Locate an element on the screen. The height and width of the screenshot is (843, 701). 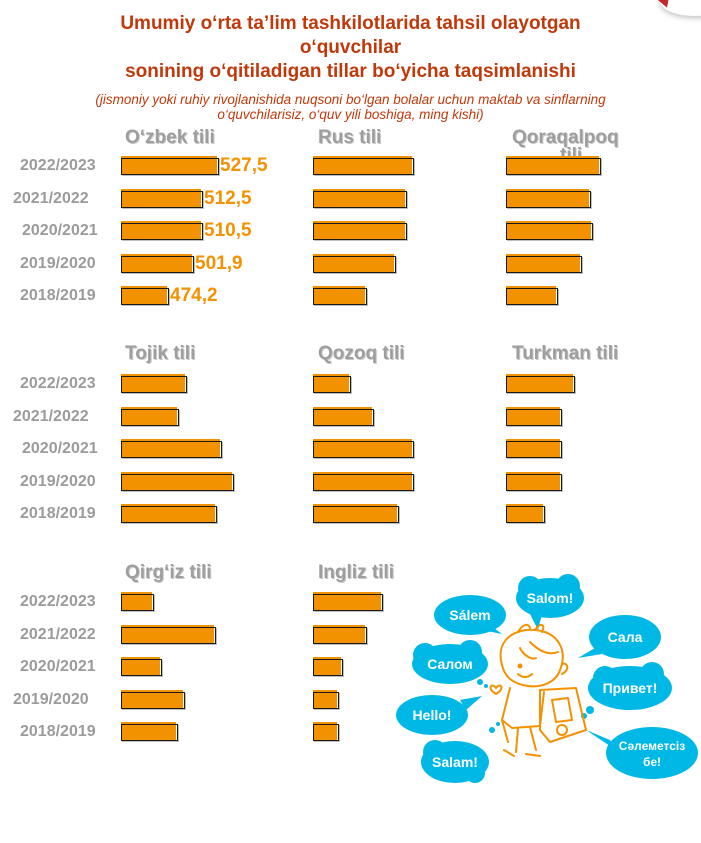
greeting-text: Салом is located at coordinates (450, 664).